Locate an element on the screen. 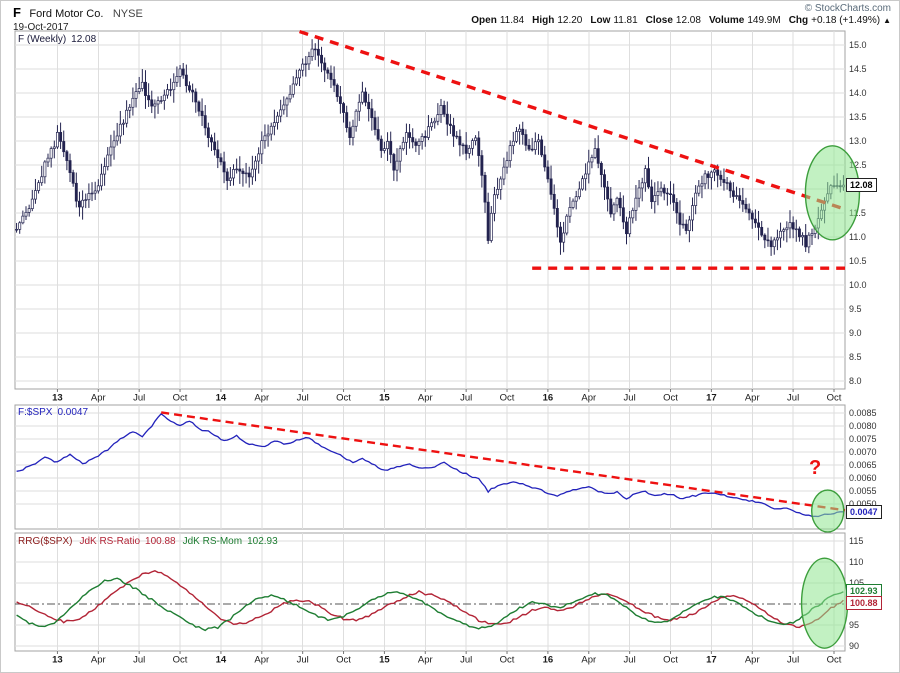 The image size is (900, 673). price-legend-title: F (Weekly) is located at coordinates (42, 39).